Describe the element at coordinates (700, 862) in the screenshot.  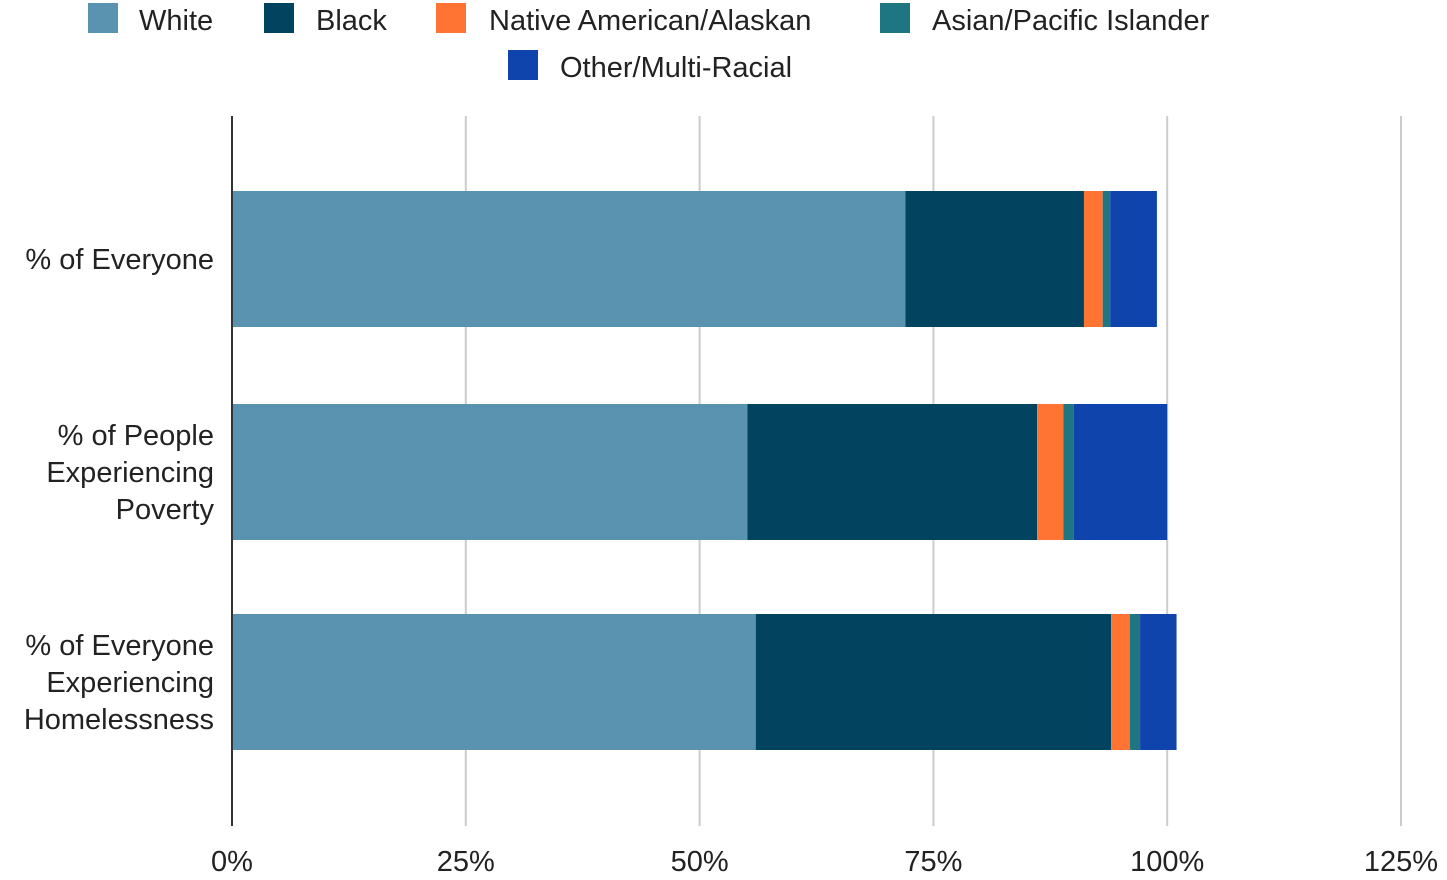
I see `x-tick-label-50: 50%` at that location.